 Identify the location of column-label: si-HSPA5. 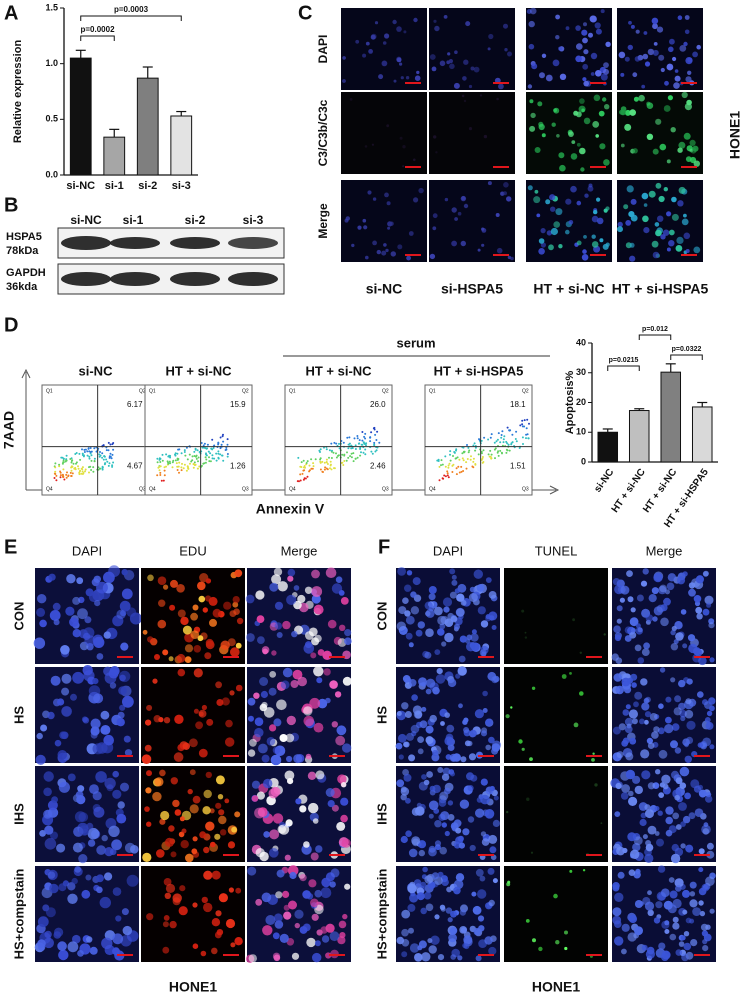
(472, 289).